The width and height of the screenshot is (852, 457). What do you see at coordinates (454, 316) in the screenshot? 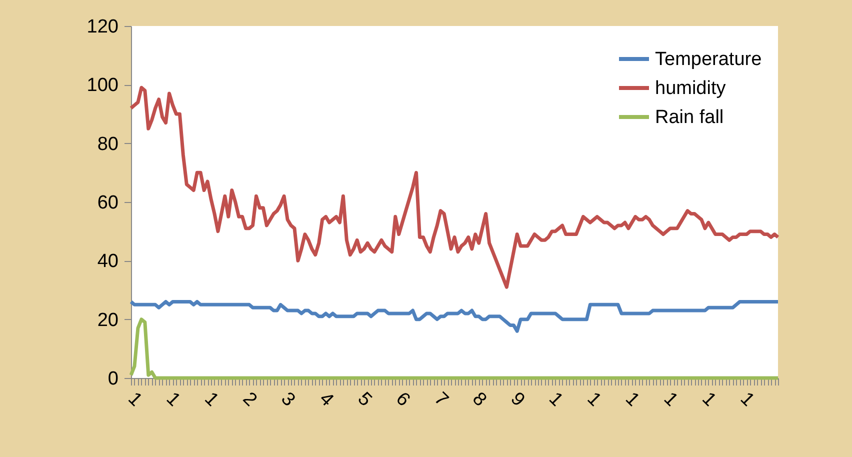
I see `line-series` at bounding box center [454, 316].